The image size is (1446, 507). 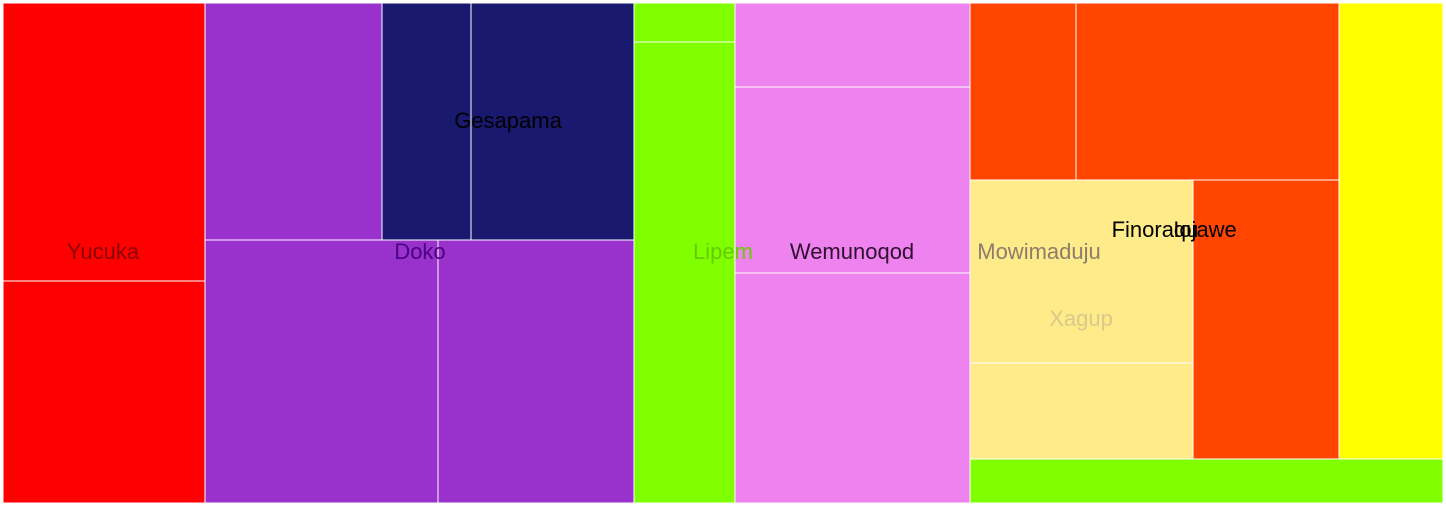 What do you see at coordinates (852, 251) in the screenshot?
I see `treemap-group-label: Wemunoqod` at bounding box center [852, 251].